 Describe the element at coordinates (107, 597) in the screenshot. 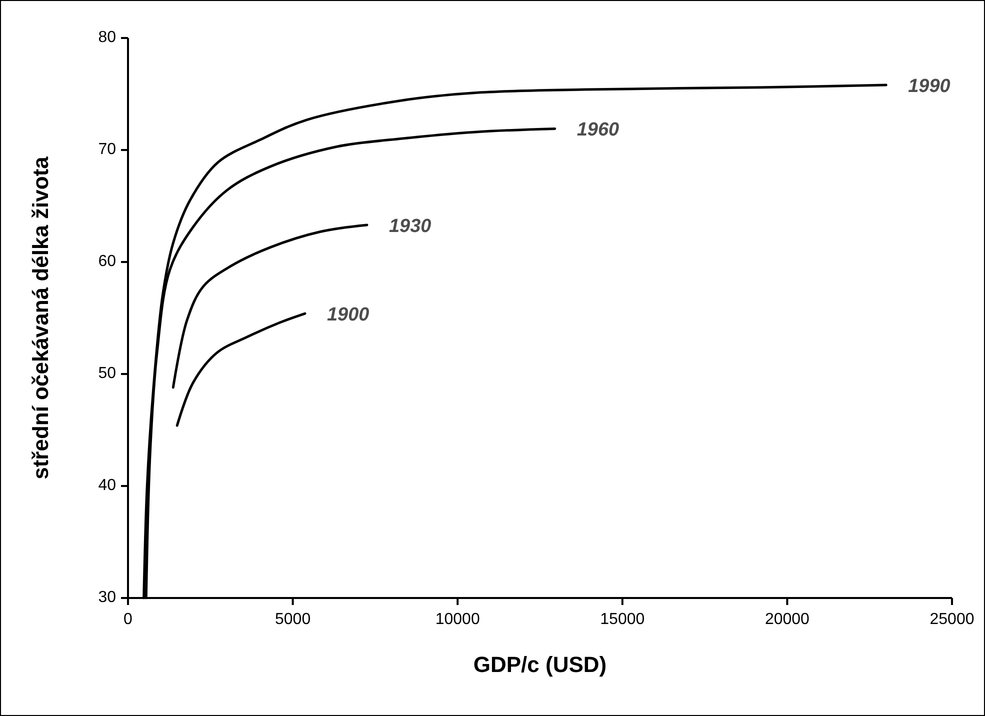

I see `y-tick-label: 30` at that location.